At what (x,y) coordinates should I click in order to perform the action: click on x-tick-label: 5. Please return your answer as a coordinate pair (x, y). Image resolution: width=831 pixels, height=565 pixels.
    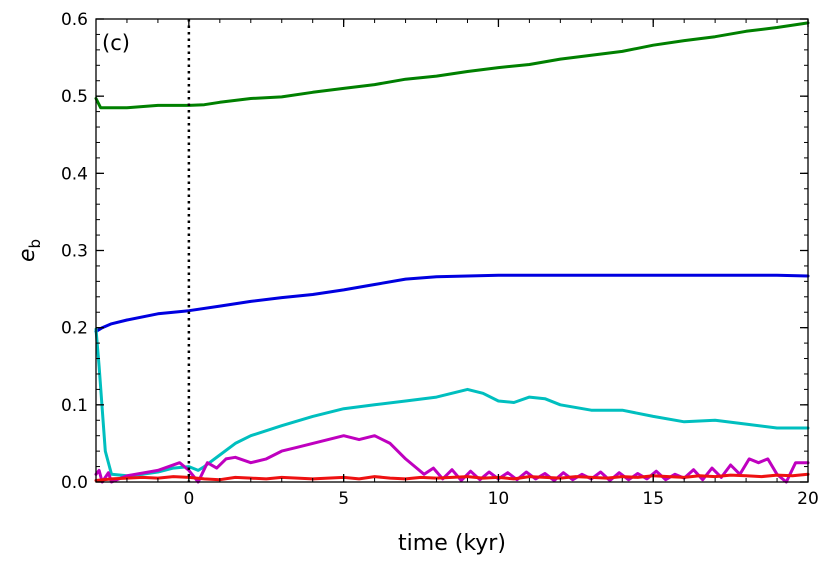
    Looking at the image, I should click on (343, 499).